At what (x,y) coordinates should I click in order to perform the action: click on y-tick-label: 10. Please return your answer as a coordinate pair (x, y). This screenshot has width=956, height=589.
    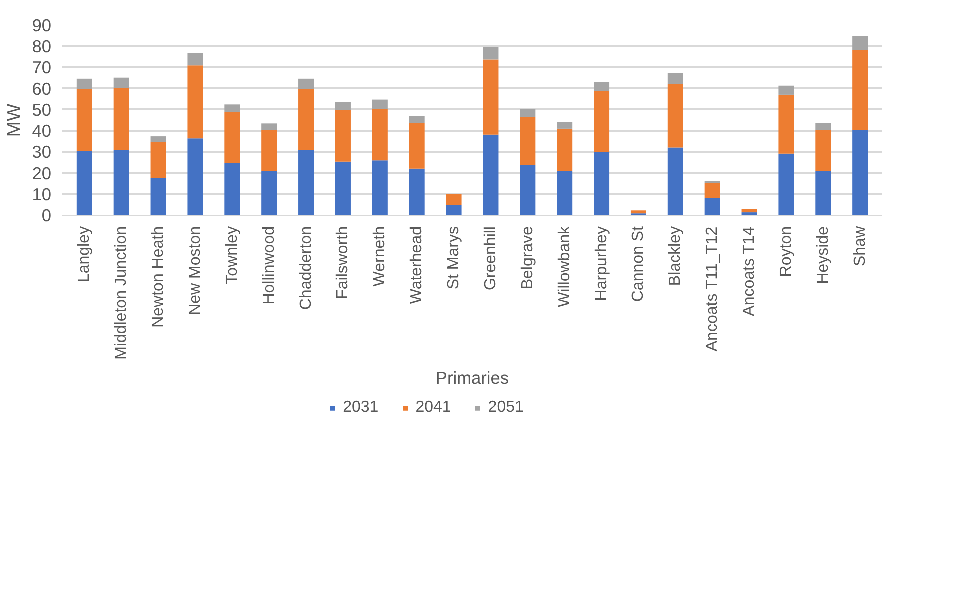
    Looking at the image, I should click on (42, 194).